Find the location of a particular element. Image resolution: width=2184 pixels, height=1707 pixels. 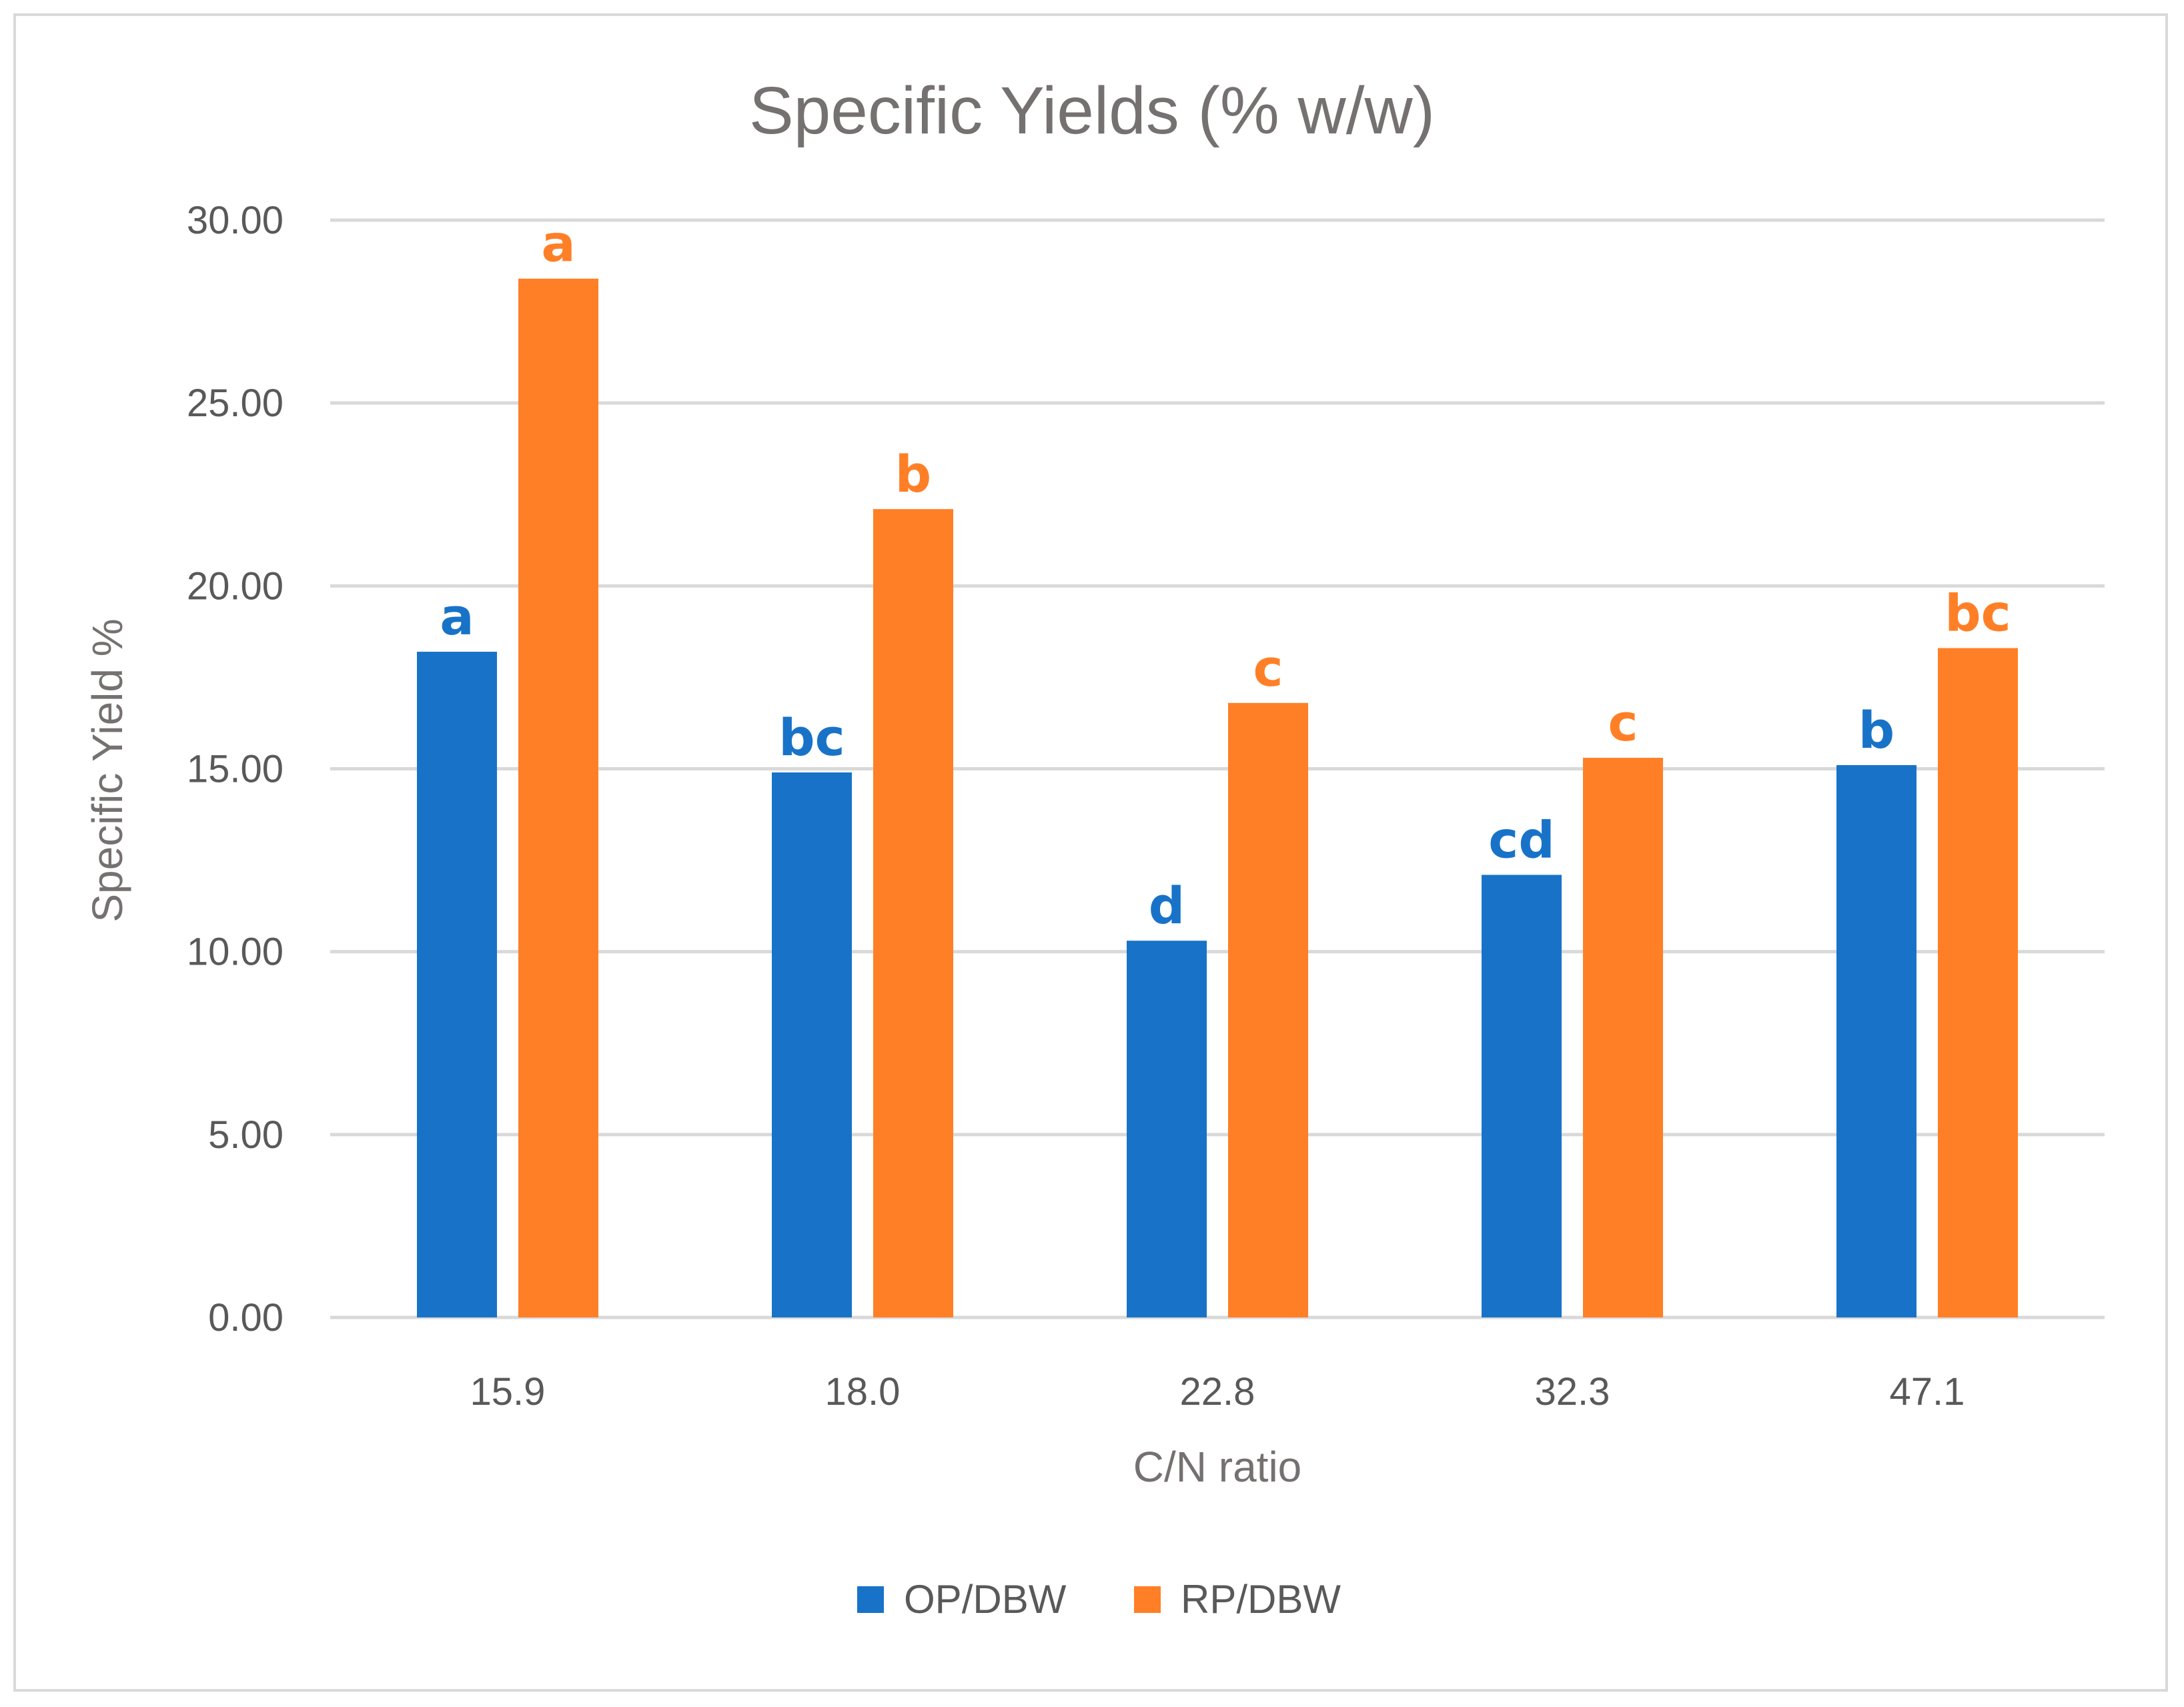

y-tick-label: 5.00 is located at coordinates (246, 1135).